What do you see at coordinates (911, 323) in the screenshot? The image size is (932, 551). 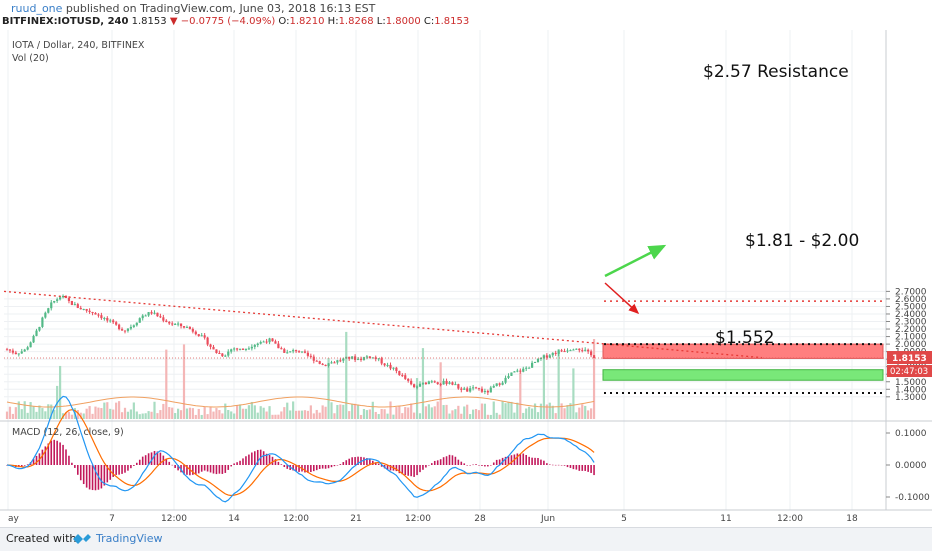 I see `price-tick-label: 2.3000` at bounding box center [911, 323].